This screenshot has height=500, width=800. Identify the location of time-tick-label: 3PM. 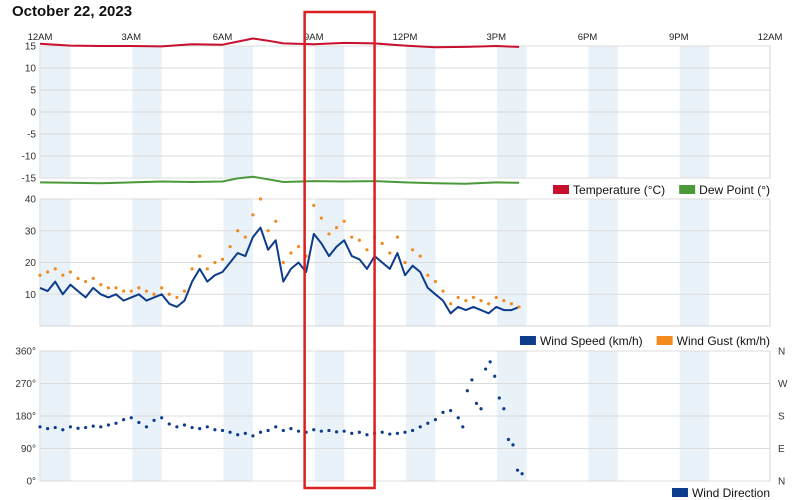
(496, 37).